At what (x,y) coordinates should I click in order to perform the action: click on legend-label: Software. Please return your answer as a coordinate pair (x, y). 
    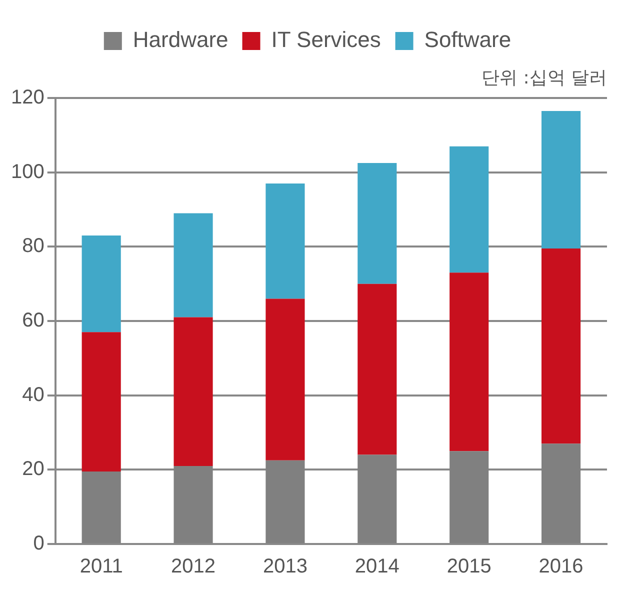
    Looking at the image, I should click on (468, 39).